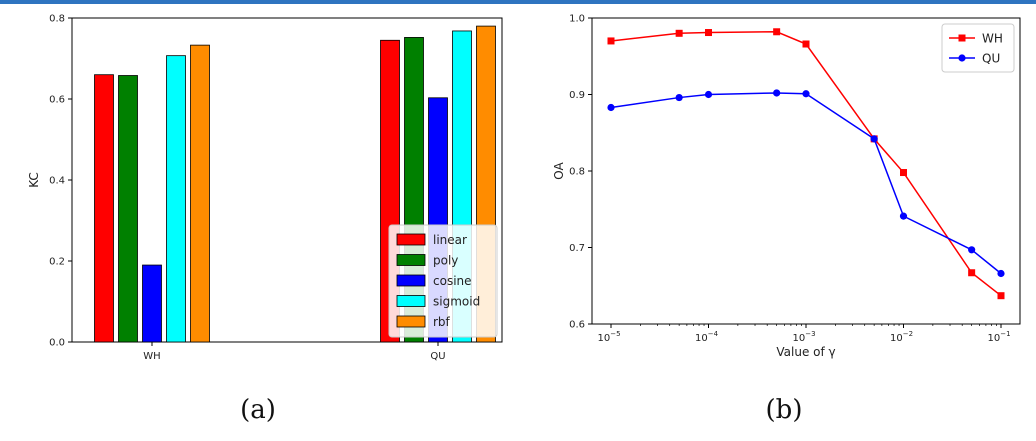 The height and width of the screenshot is (441, 1036). I want to click on panel-a-x-tick-label: QU, so click(437, 356).